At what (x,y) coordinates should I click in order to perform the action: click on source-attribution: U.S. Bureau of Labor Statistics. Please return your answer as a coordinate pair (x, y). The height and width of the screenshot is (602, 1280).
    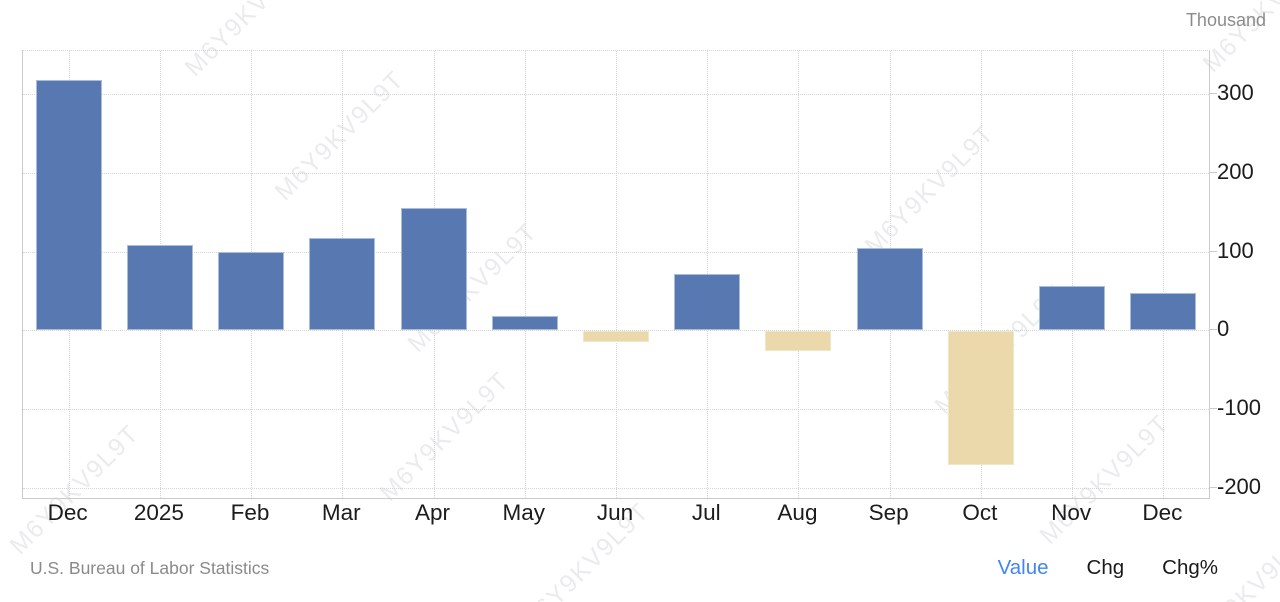
    Looking at the image, I should click on (150, 568).